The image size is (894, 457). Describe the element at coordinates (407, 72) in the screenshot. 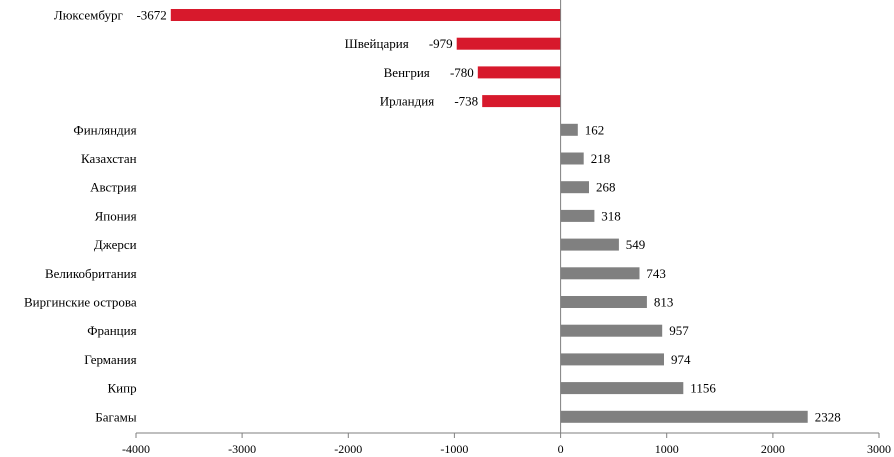

I see `category-label: Венгрия` at that location.